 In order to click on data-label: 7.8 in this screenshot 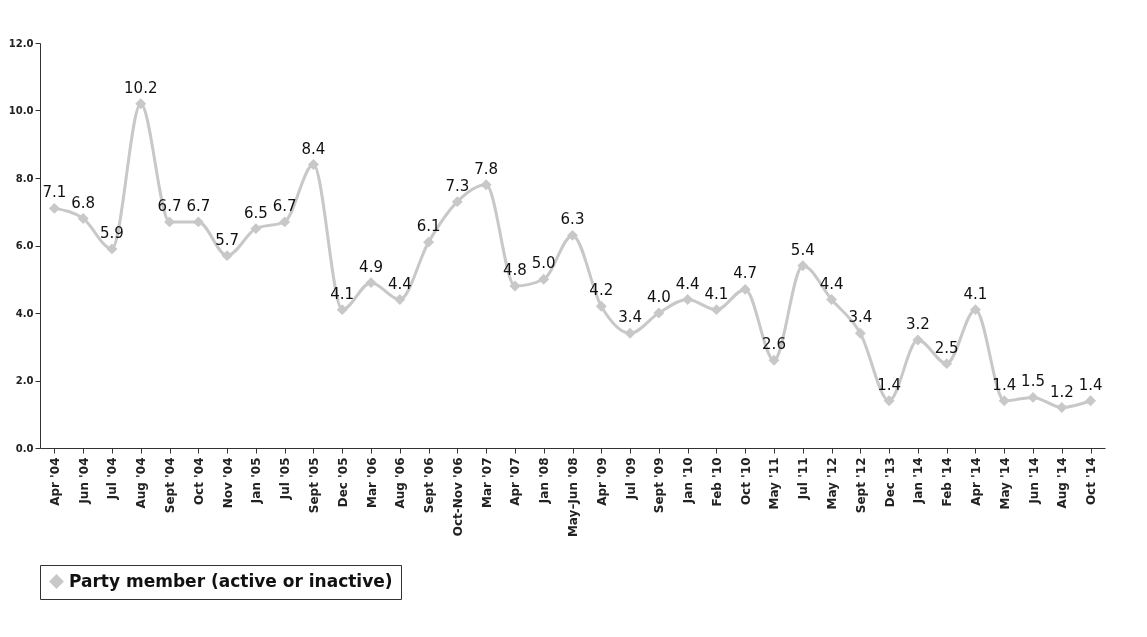, I will do `click(486, 168)`.